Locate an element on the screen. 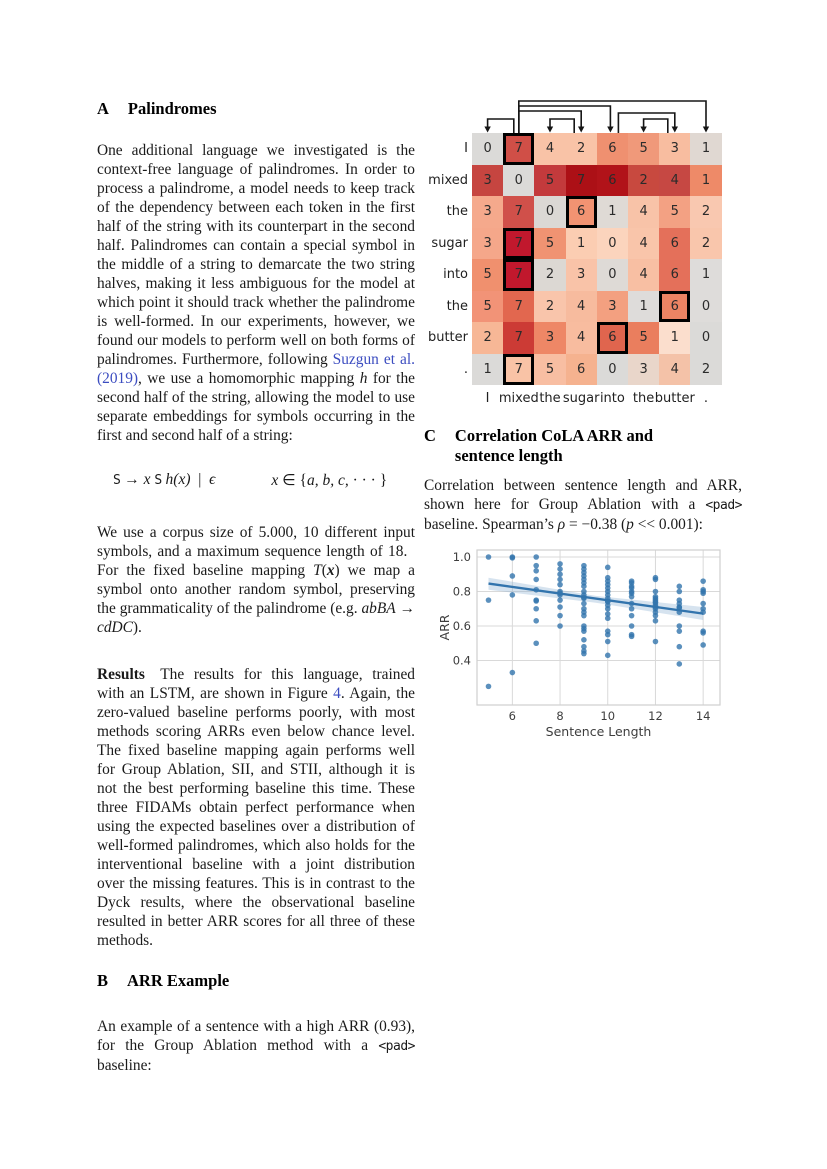 This screenshot has width=827, height=1169. heatmap-row-label: the is located at coordinates (457, 212).